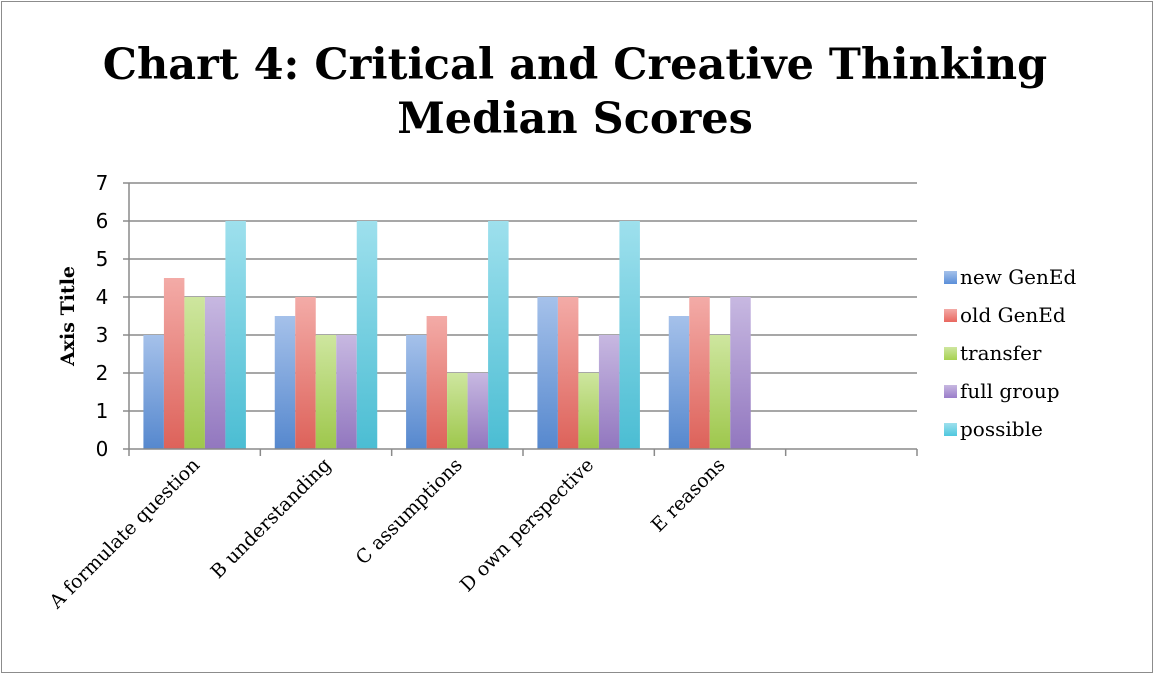 Image resolution: width=1154 pixels, height=674 pixels. Describe the element at coordinates (1001, 353) in the screenshot. I see `legend-label: transfer` at that location.